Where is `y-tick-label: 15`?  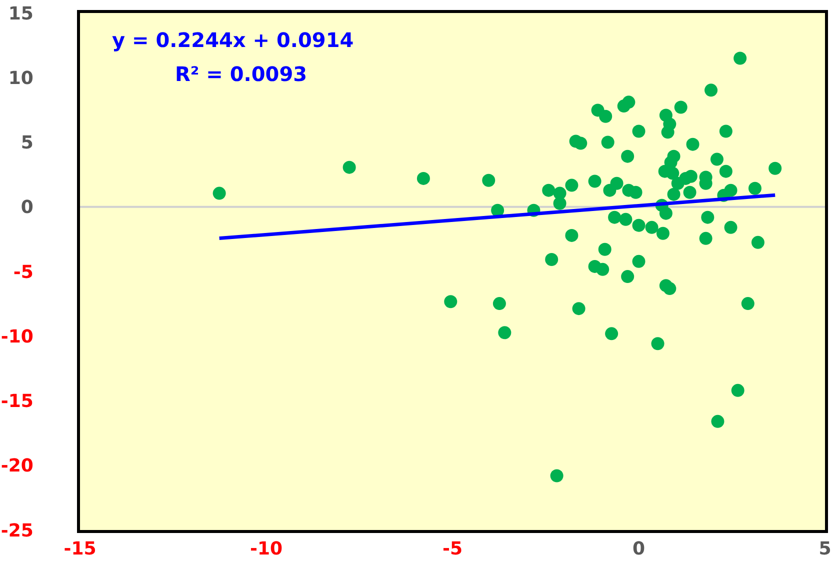 y-tick-label: 15 is located at coordinates (21, 13).